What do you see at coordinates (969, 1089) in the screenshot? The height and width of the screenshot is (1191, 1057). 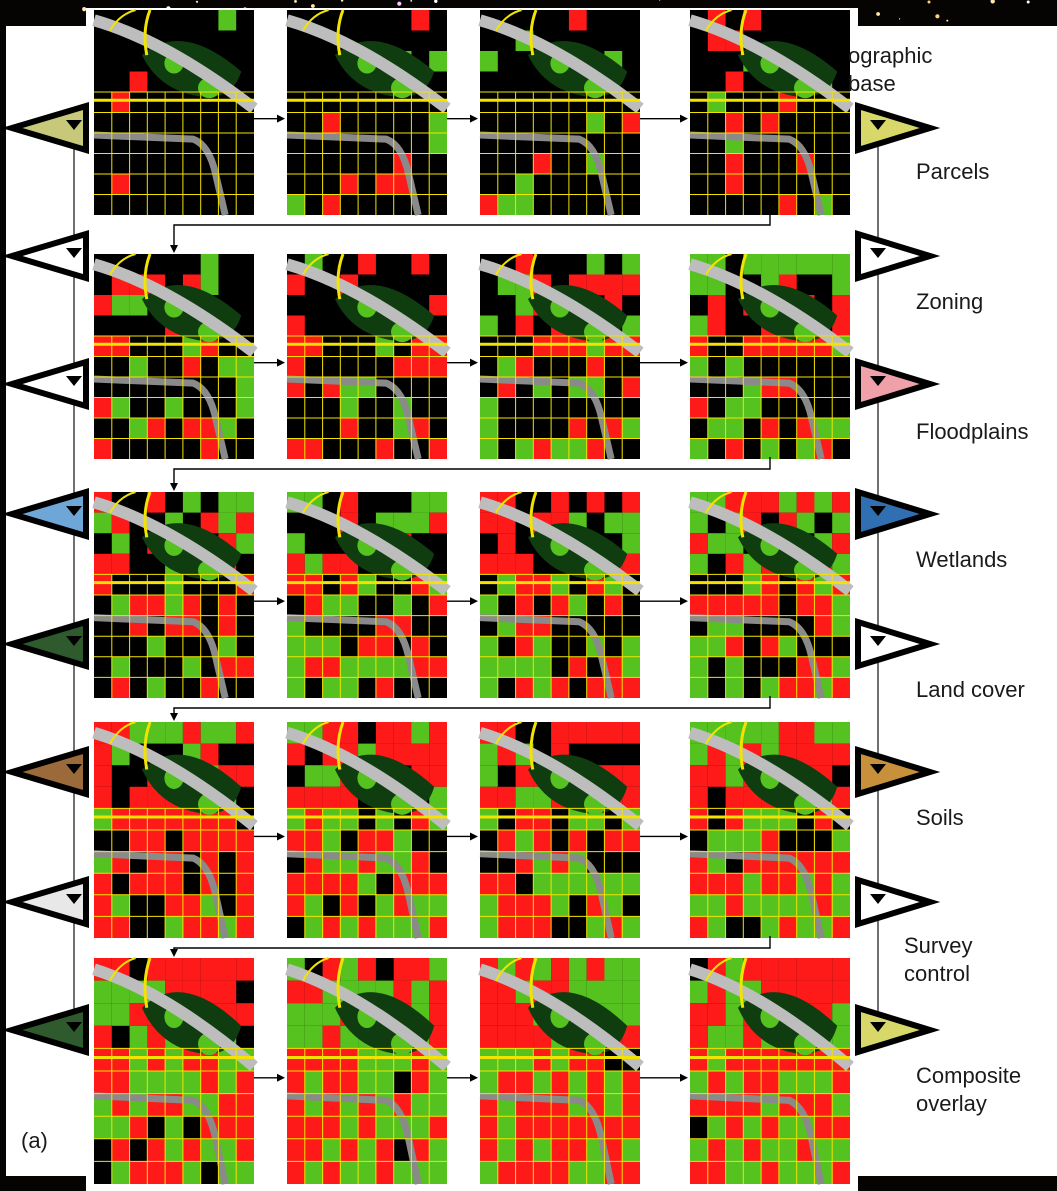 I see `label-composite-overlay: Composite overlay` at bounding box center [969, 1089].